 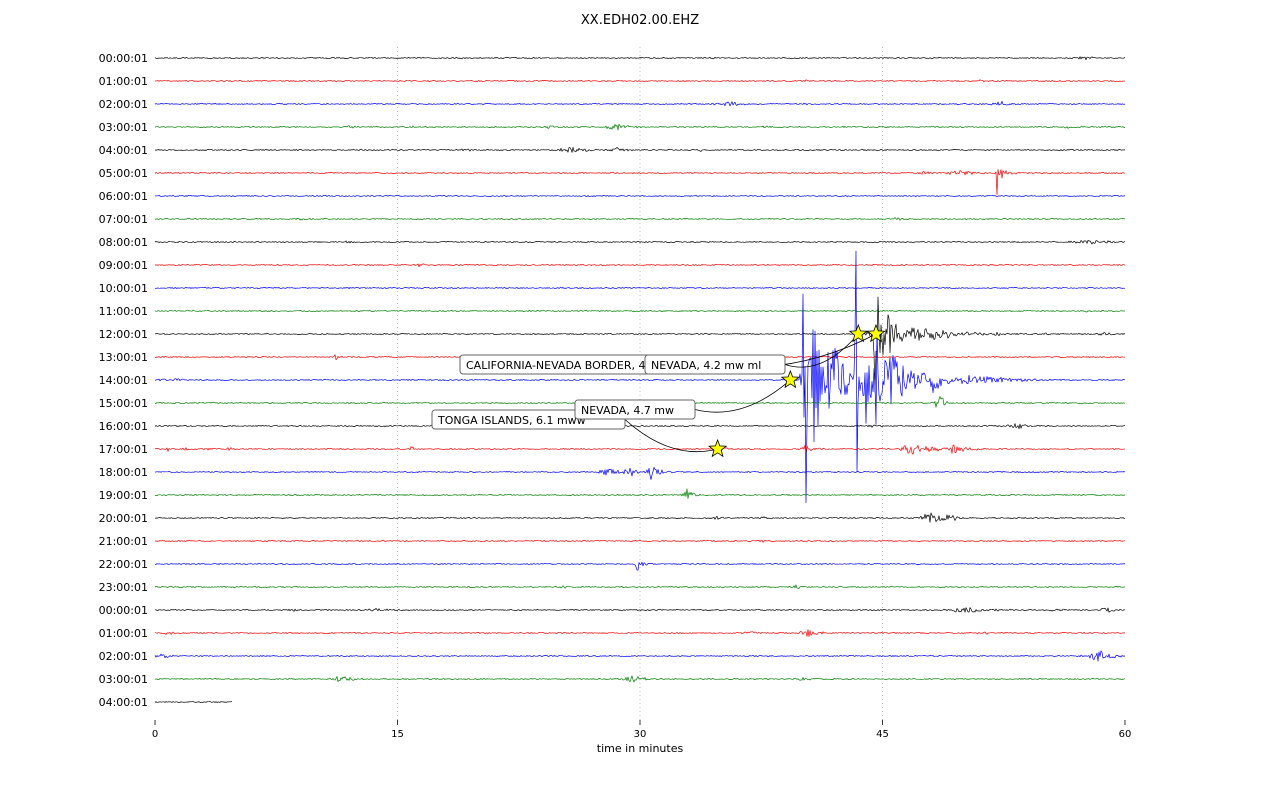 I want to click on row-time-label: 14:00:01, so click(x=123, y=380).